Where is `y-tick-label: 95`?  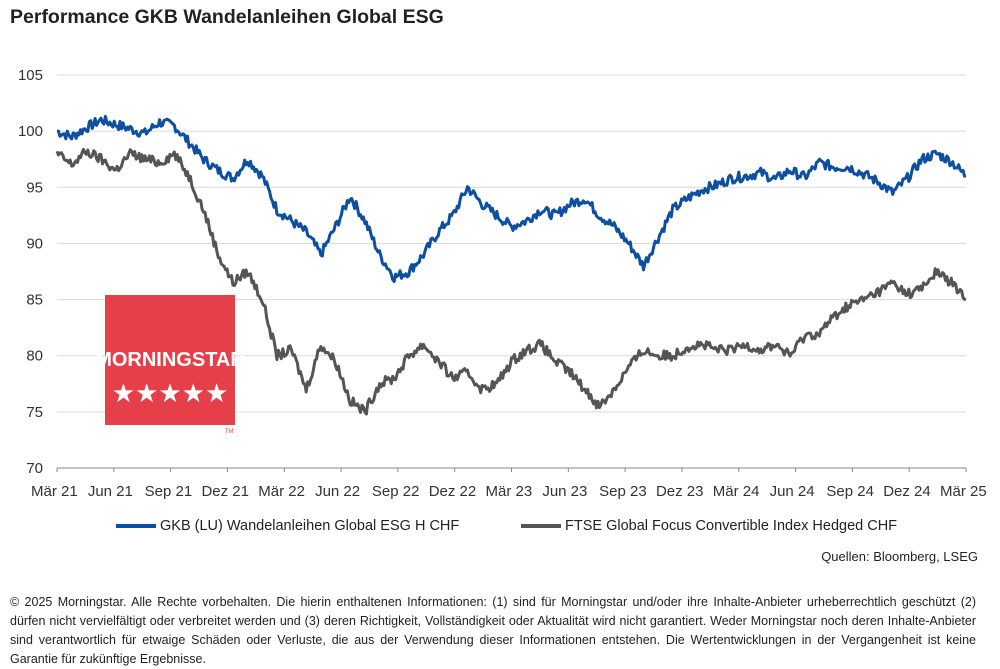 y-tick-label: 95 is located at coordinates (34, 187).